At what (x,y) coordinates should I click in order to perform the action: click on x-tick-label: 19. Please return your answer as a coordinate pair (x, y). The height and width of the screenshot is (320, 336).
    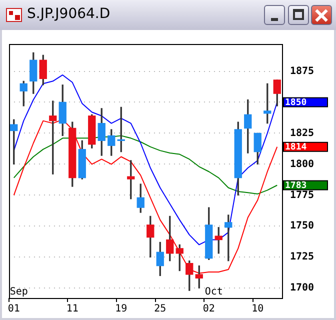
    Looking at the image, I should click on (121, 309).